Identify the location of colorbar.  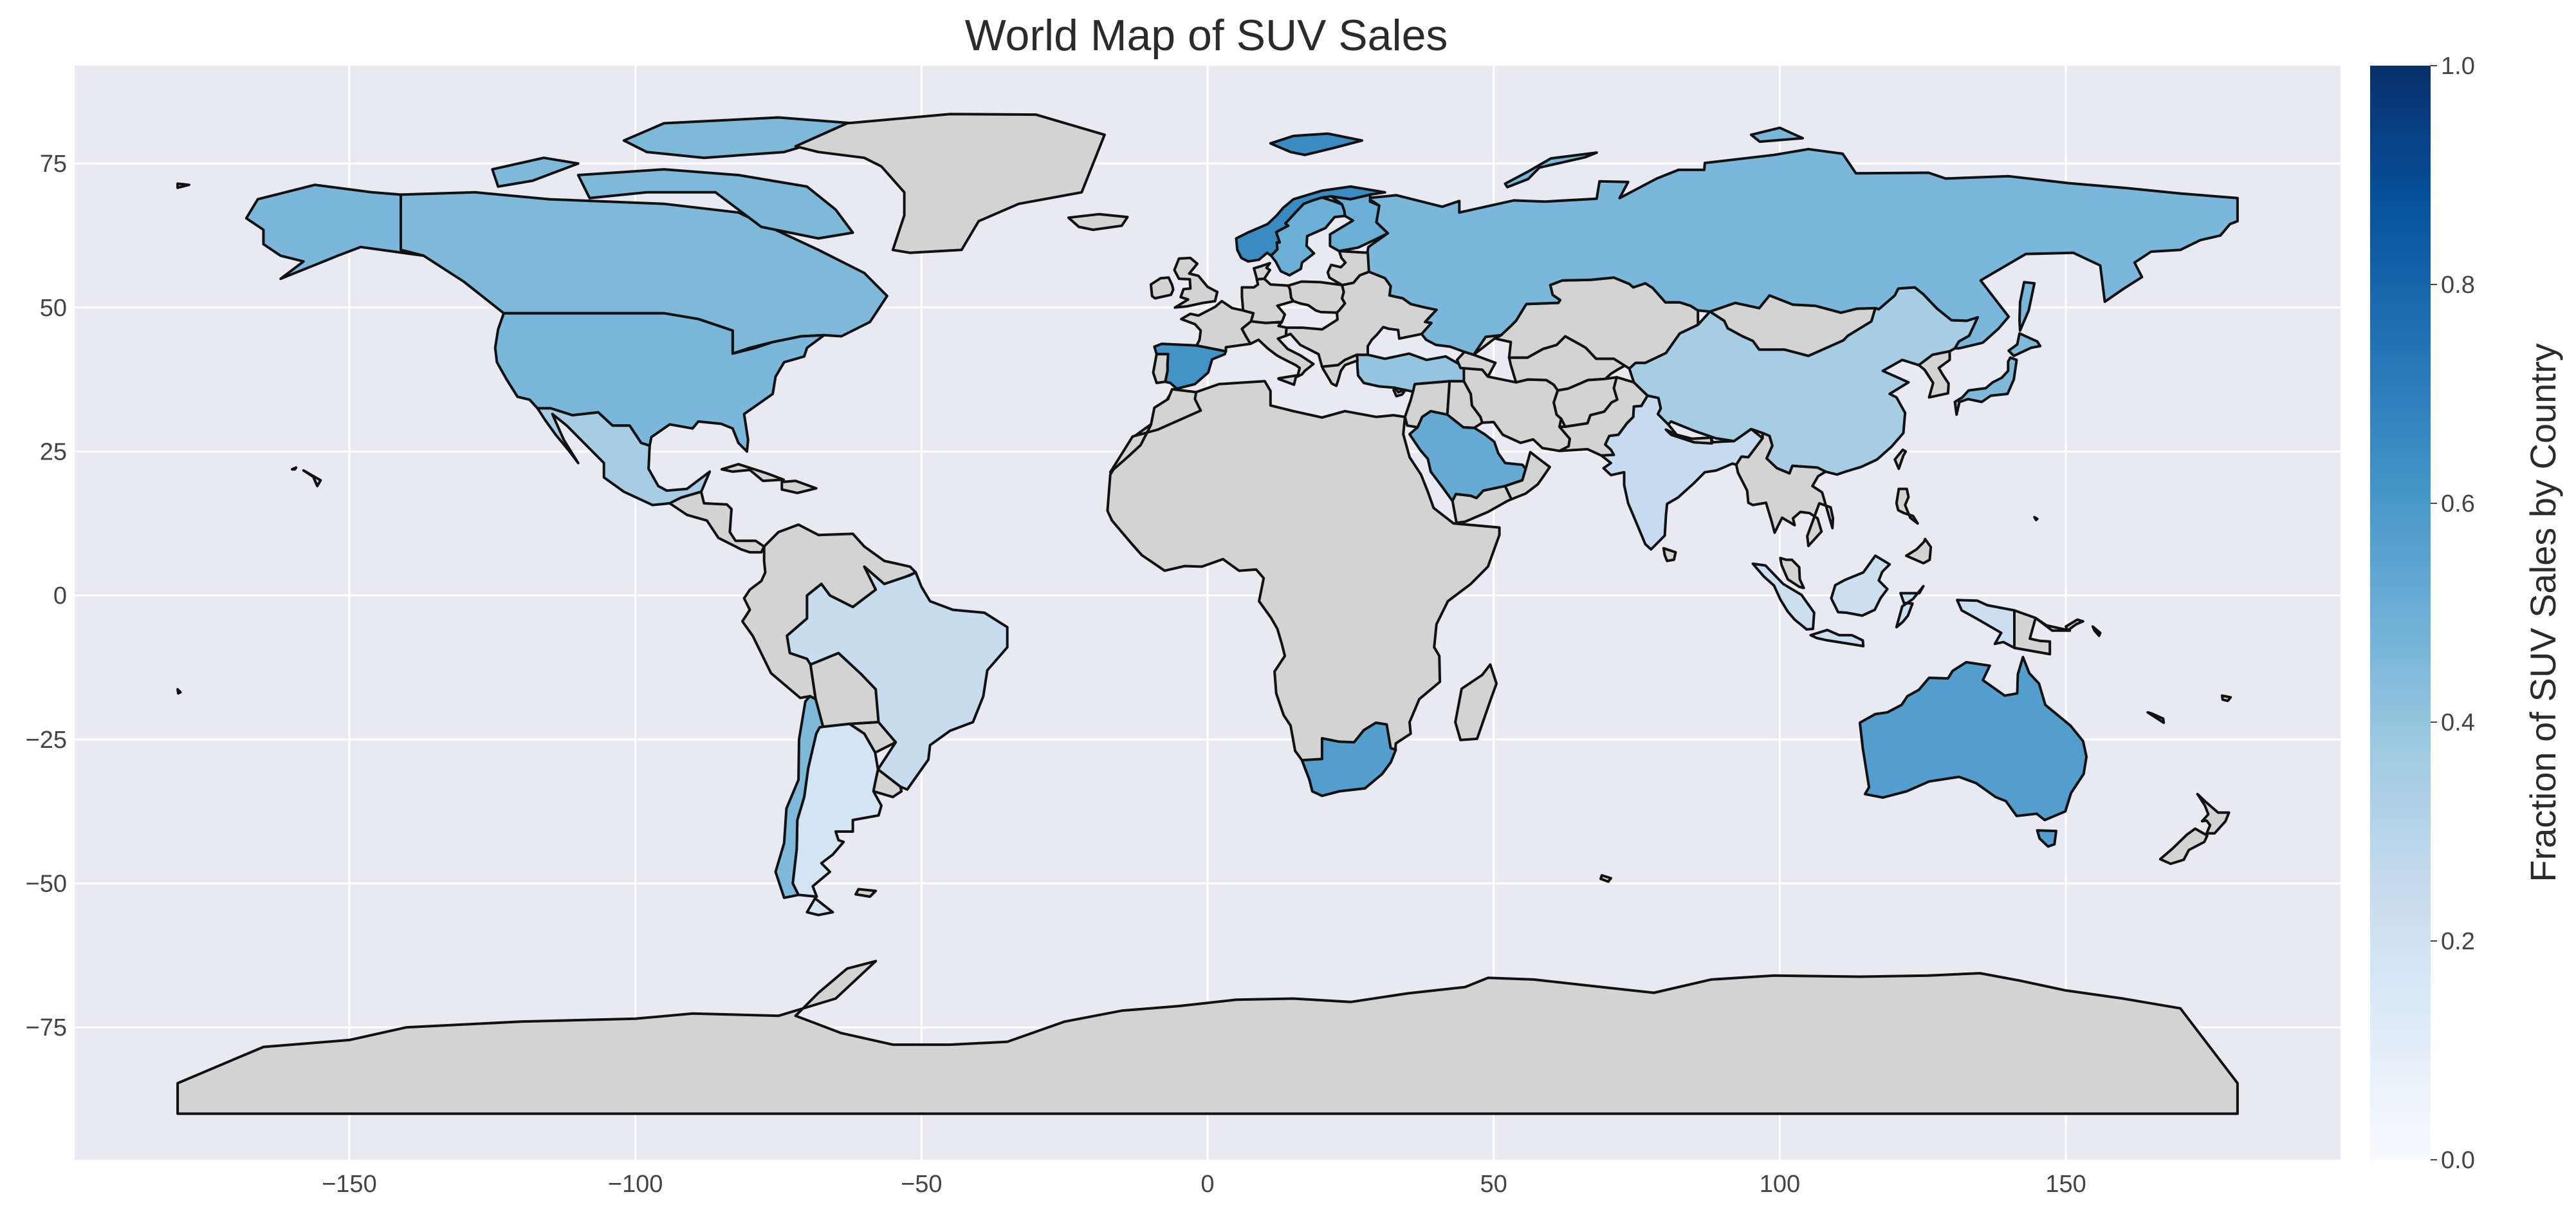
(2400, 613).